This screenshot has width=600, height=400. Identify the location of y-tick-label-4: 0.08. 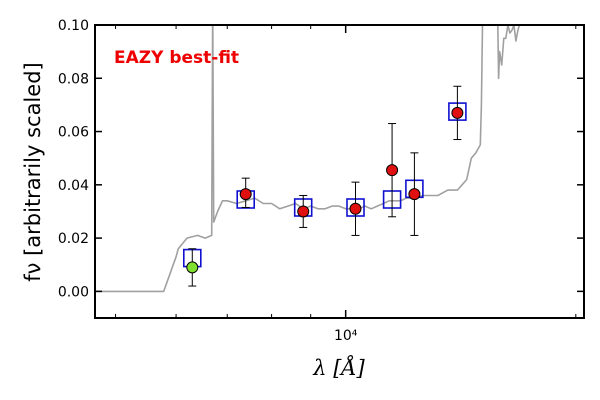
(73, 79).